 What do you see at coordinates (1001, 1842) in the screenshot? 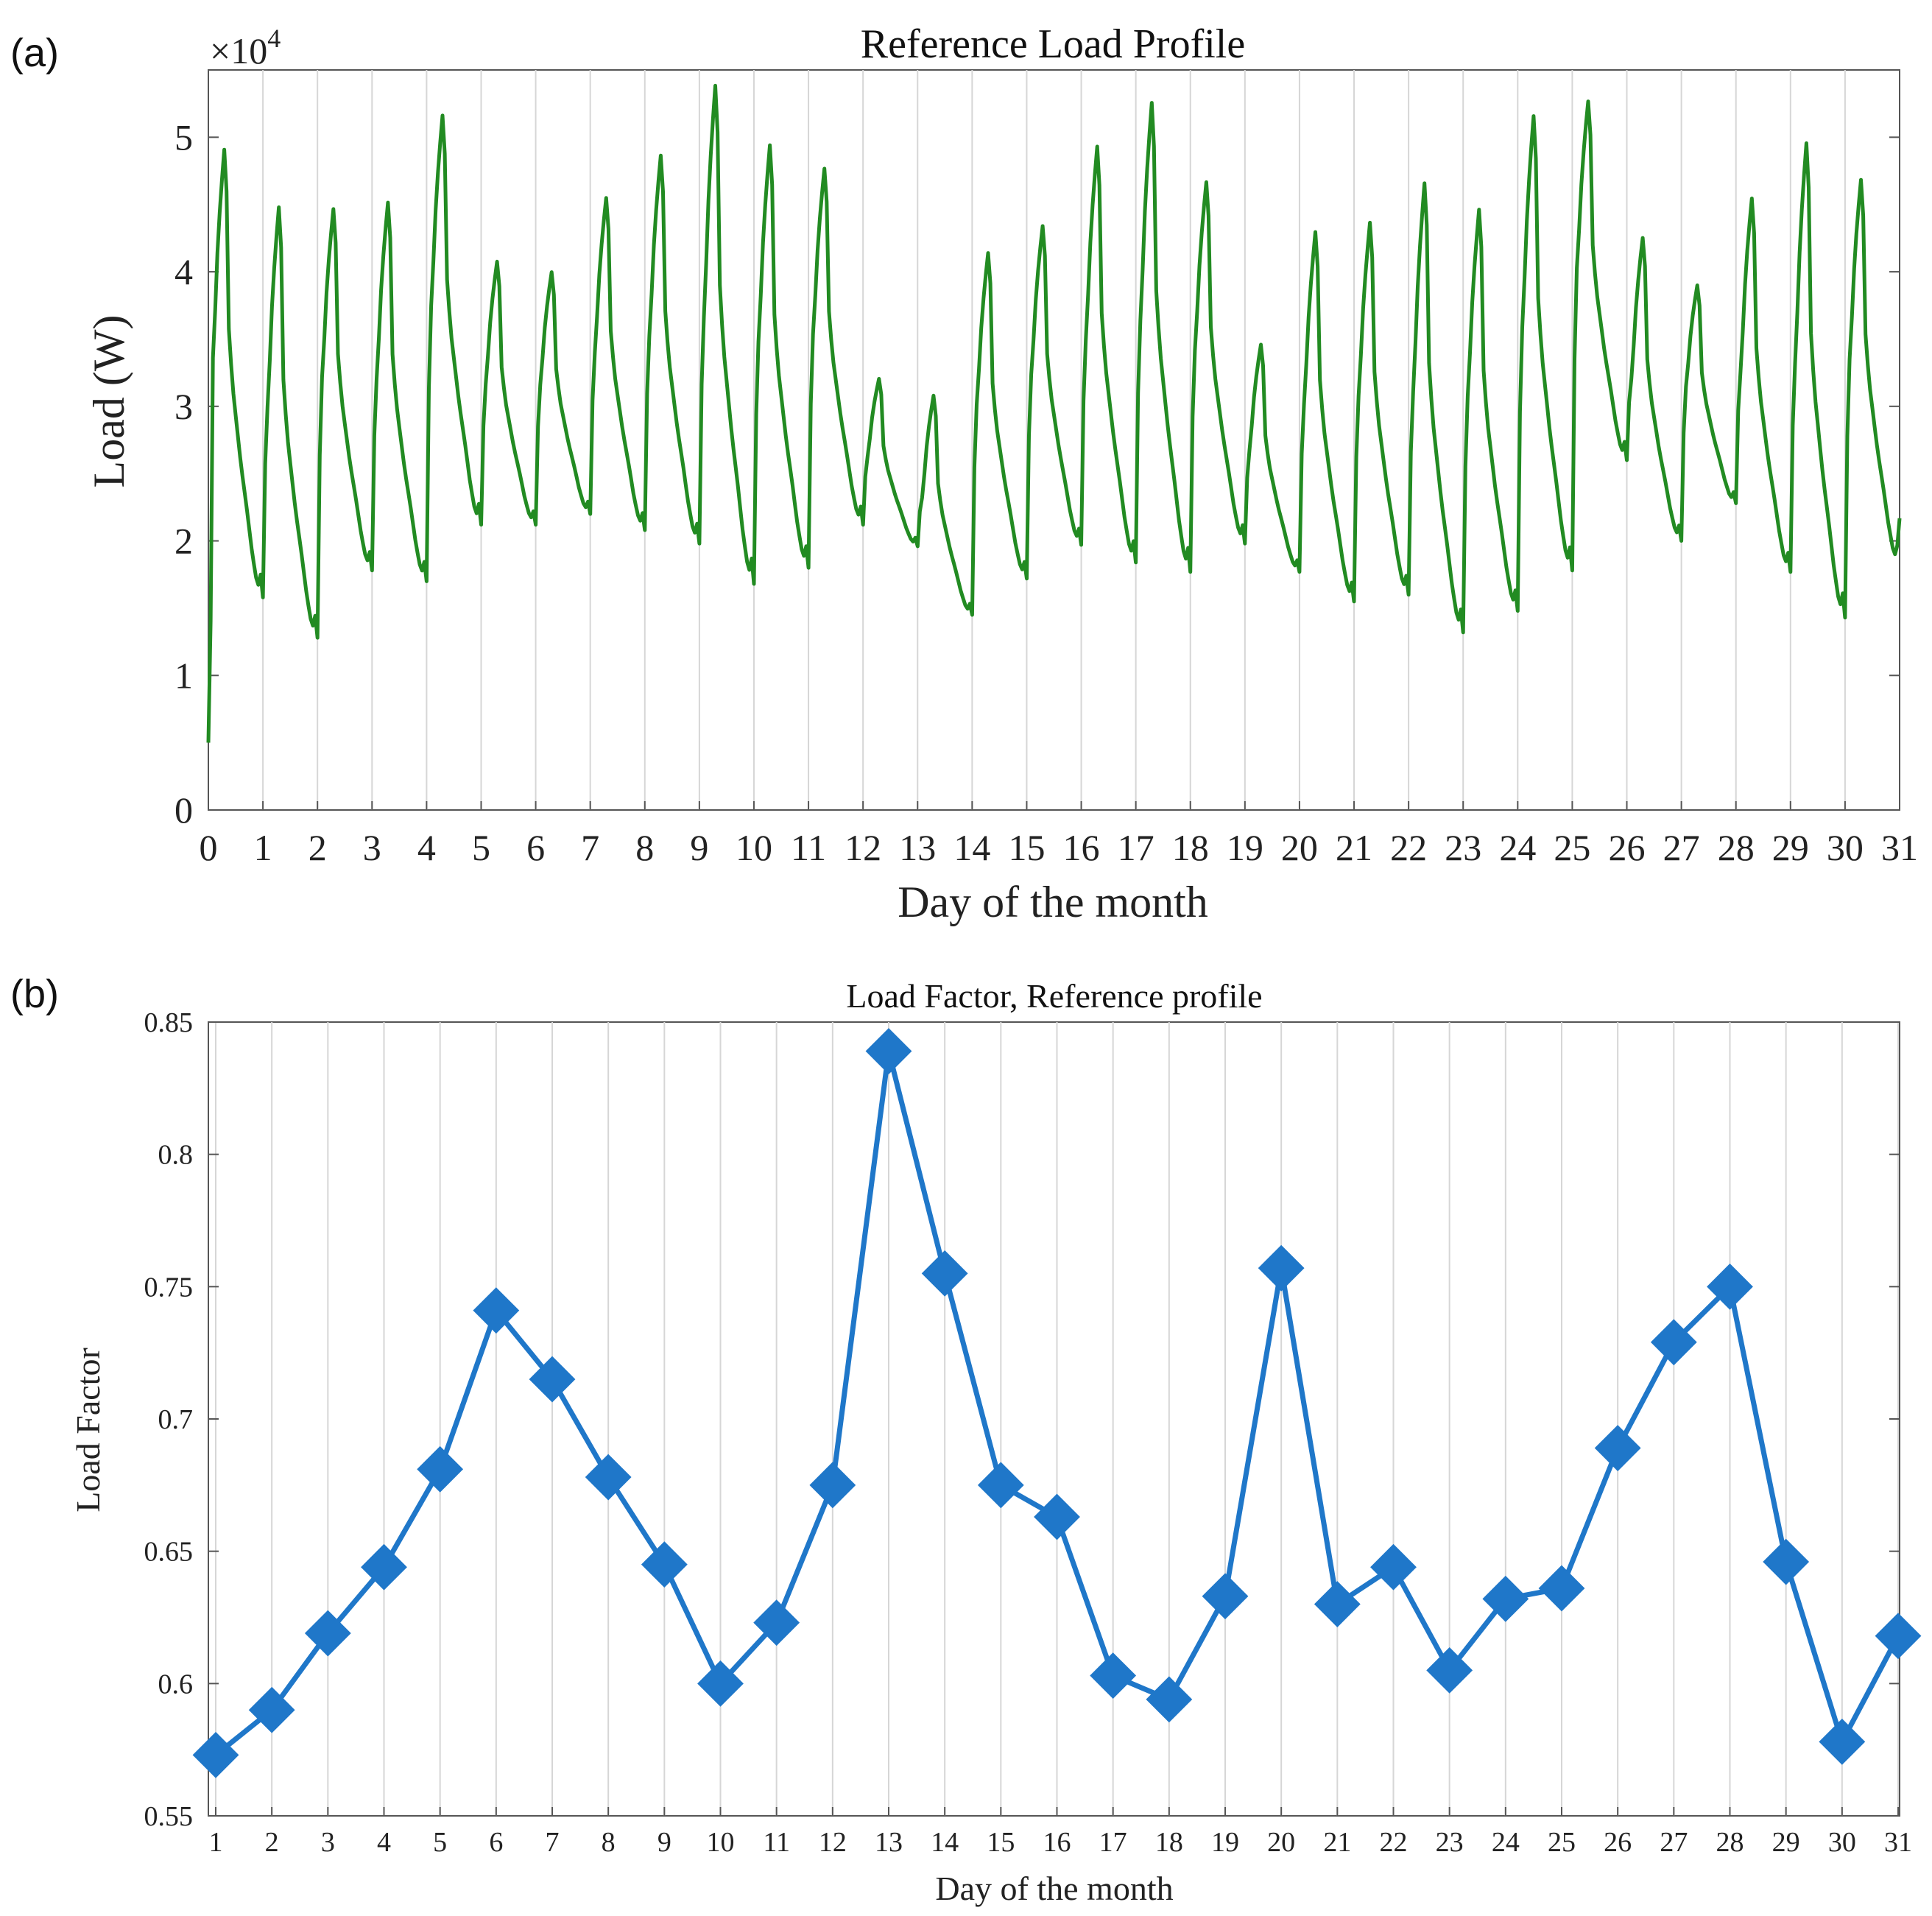
I see `x-tick-label-b: 15` at bounding box center [1001, 1842].